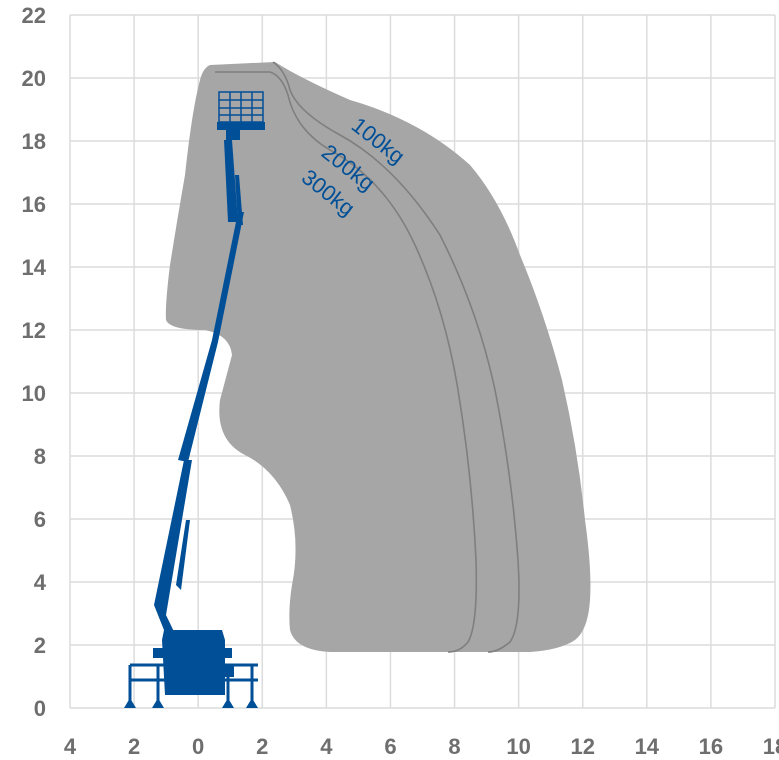 The height and width of the screenshot is (760, 779). What do you see at coordinates (40, 708) in the screenshot?
I see `y-tick-label: 0` at bounding box center [40, 708].